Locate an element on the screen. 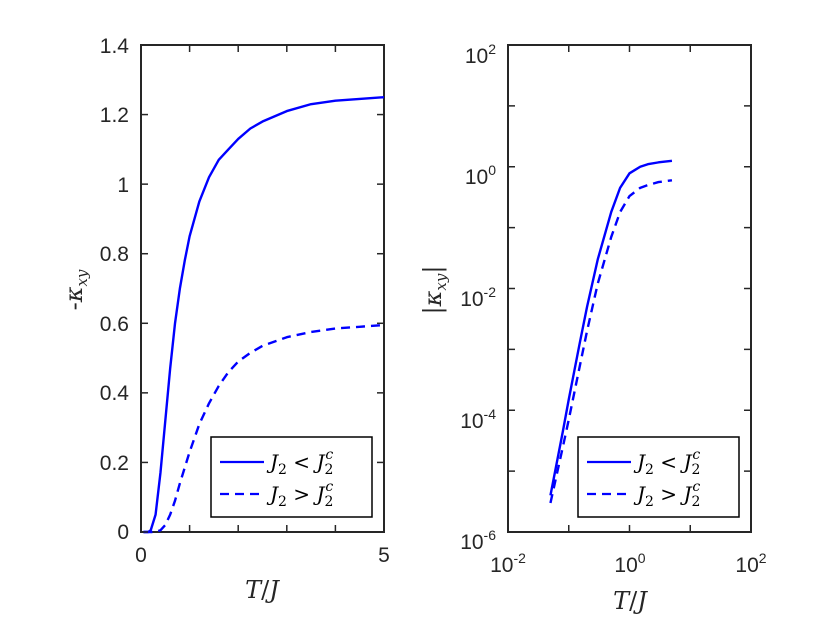  left-ytick-label: 1.4 is located at coordinates (115, 46).